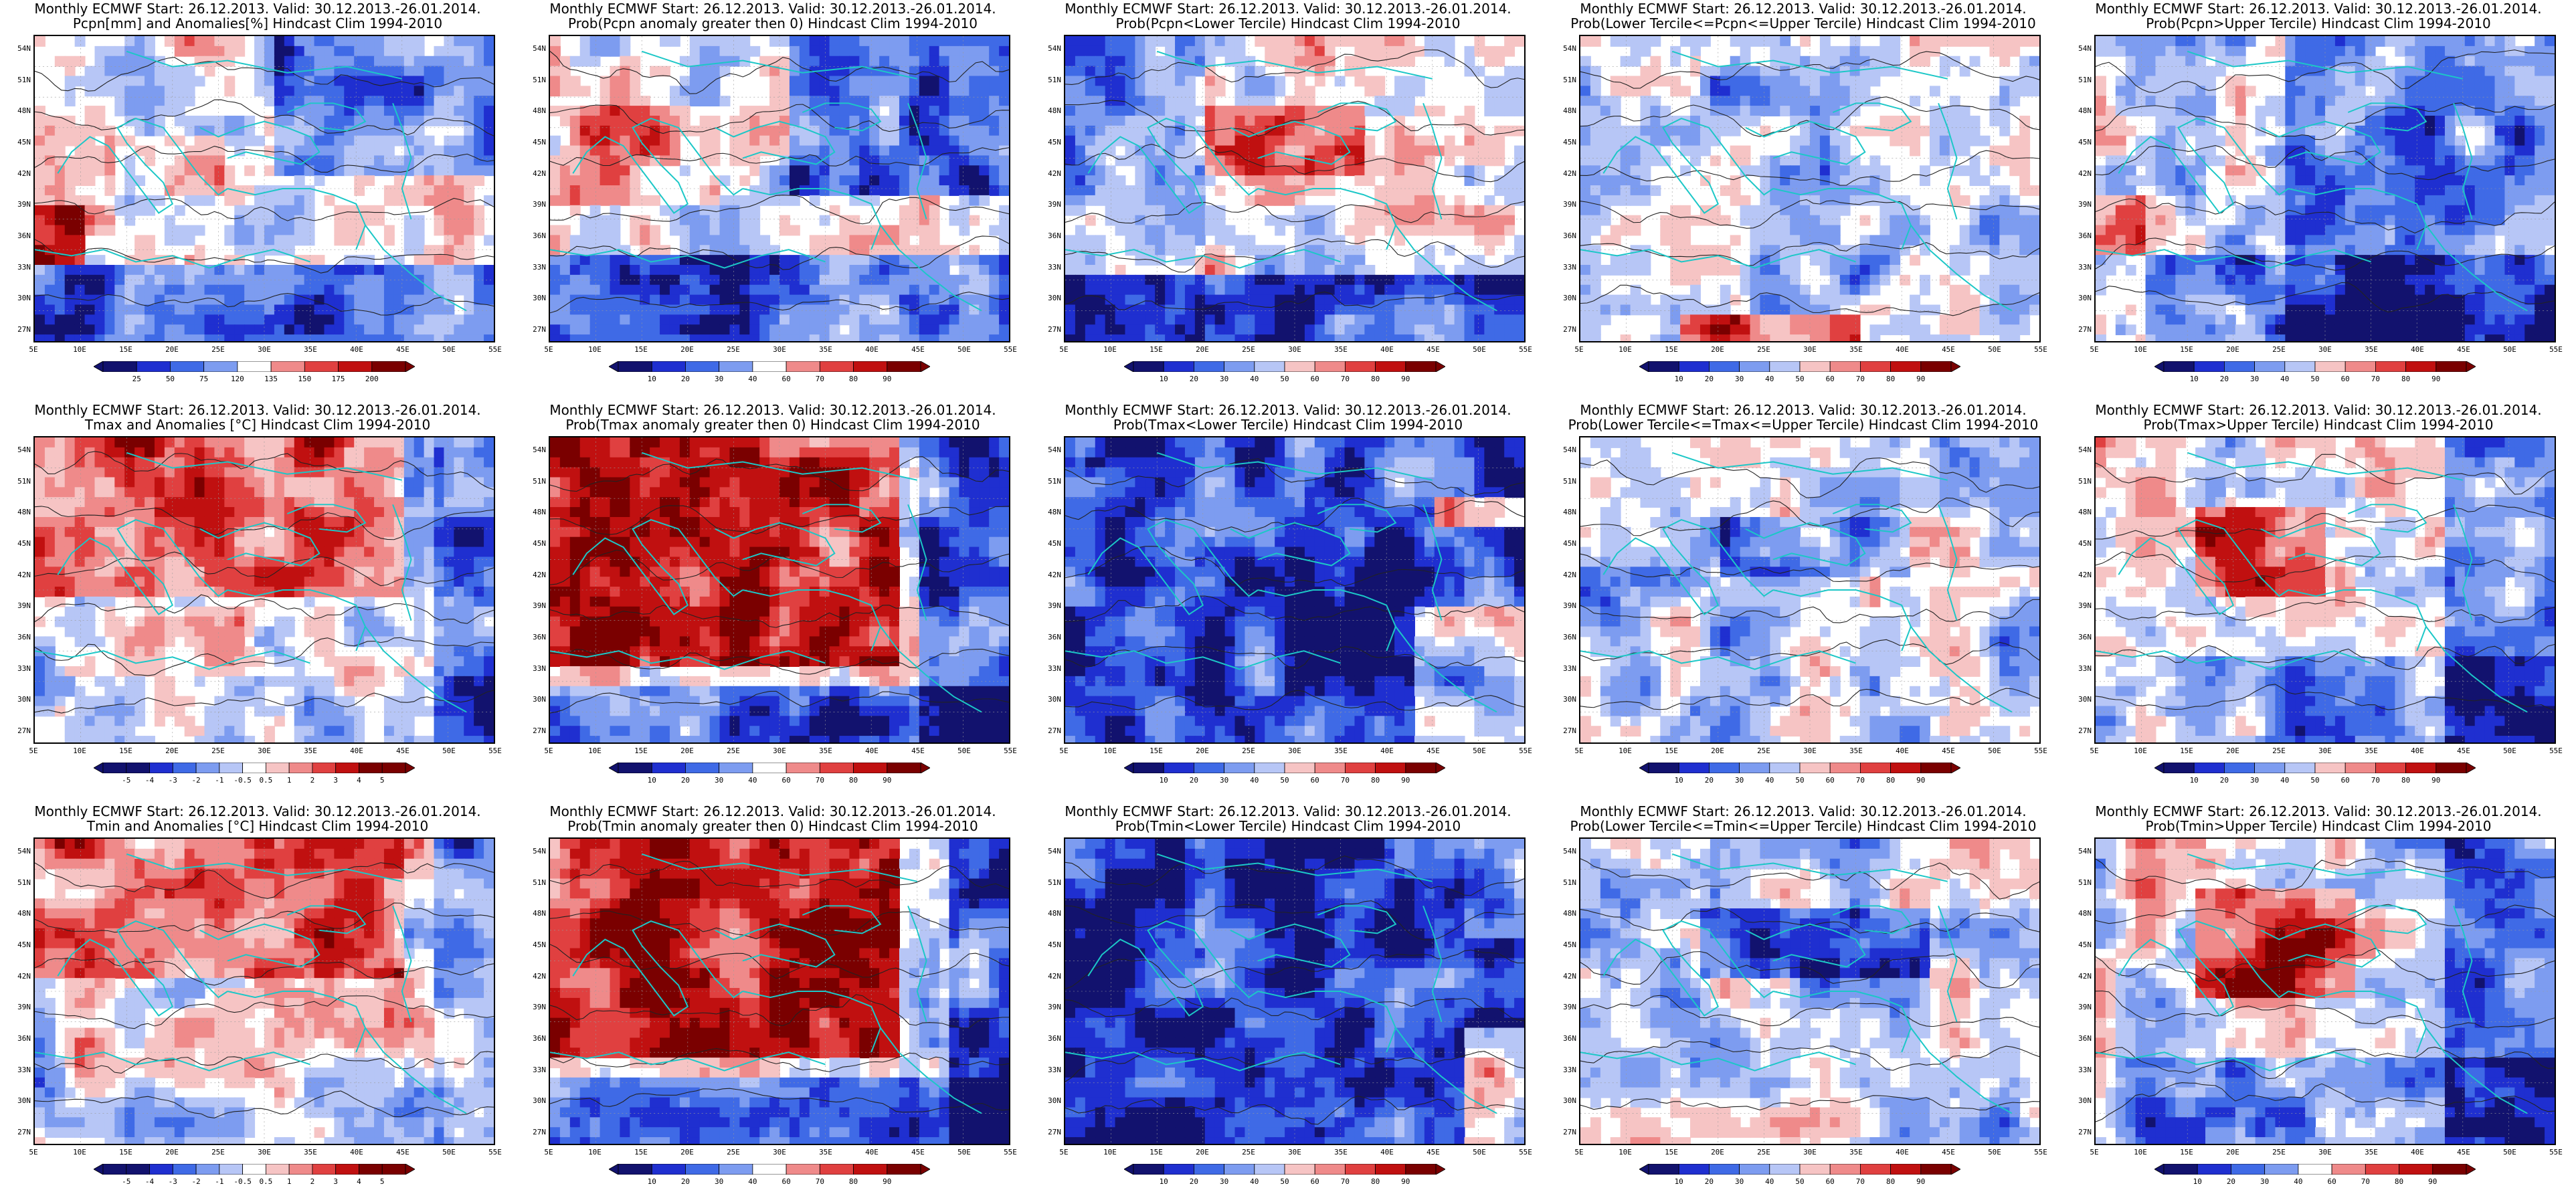 The height and width of the screenshot is (1204, 2576). What do you see at coordinates (779, 65) in the screenshot?
I see `coastline` at bounding box center [779, 65].